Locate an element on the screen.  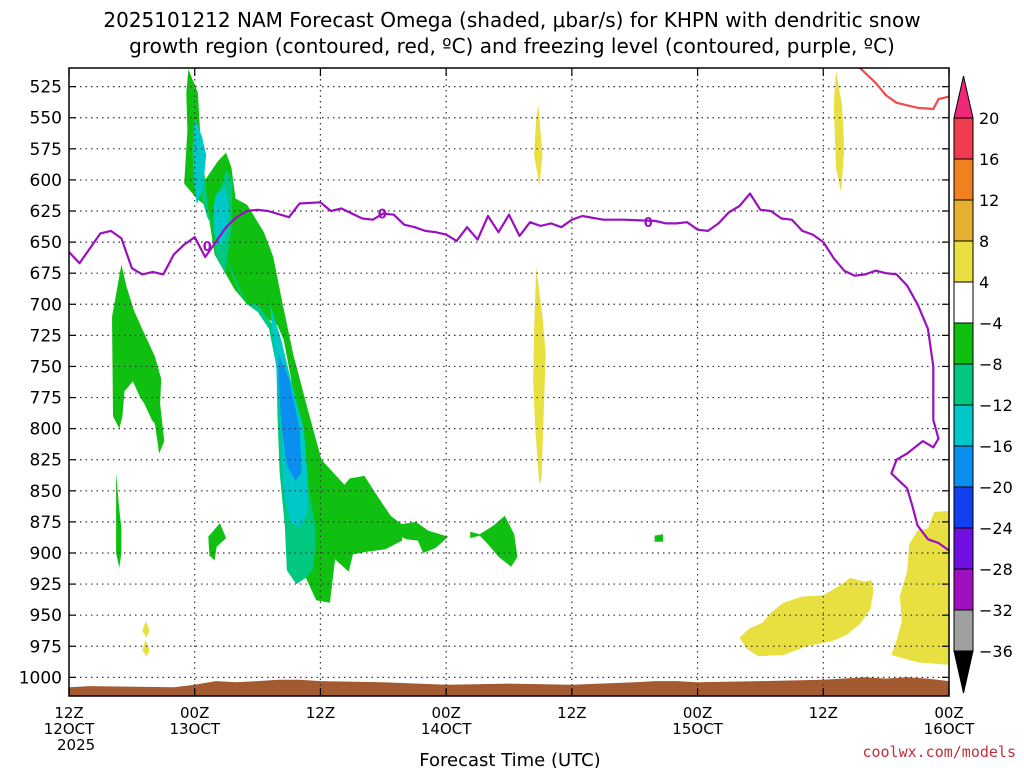
dgz-contour-line is located at coordinates (904, 89).